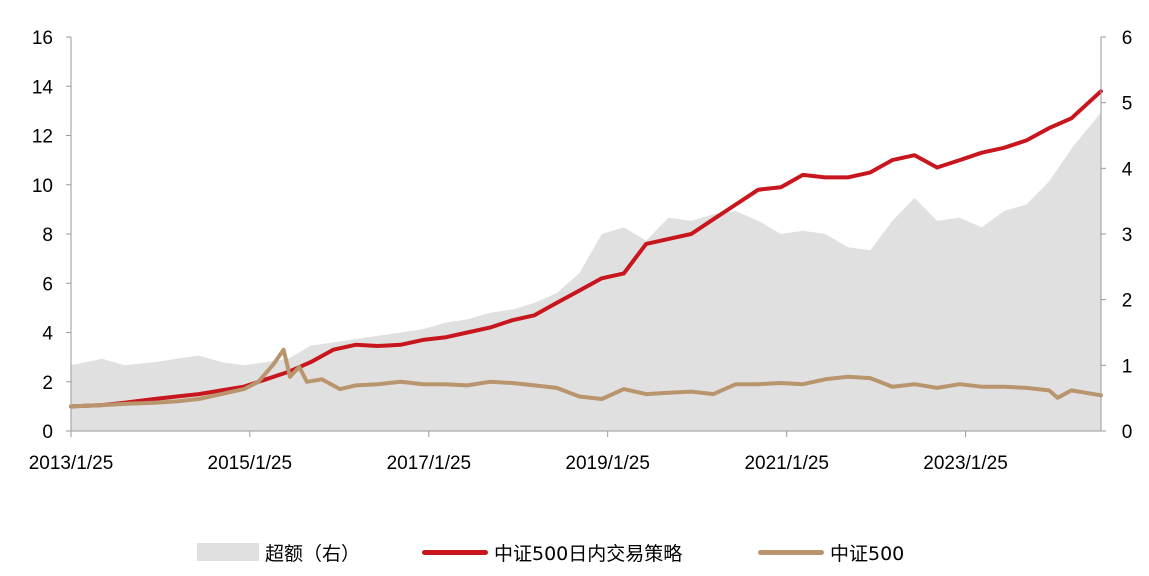 This screenshot has height=576, width=1149. What do you see at coordinates (1127, 432) in the screenshot?
I see `right-y-tick-label-0: 0` at bounding box center [1127, 432].